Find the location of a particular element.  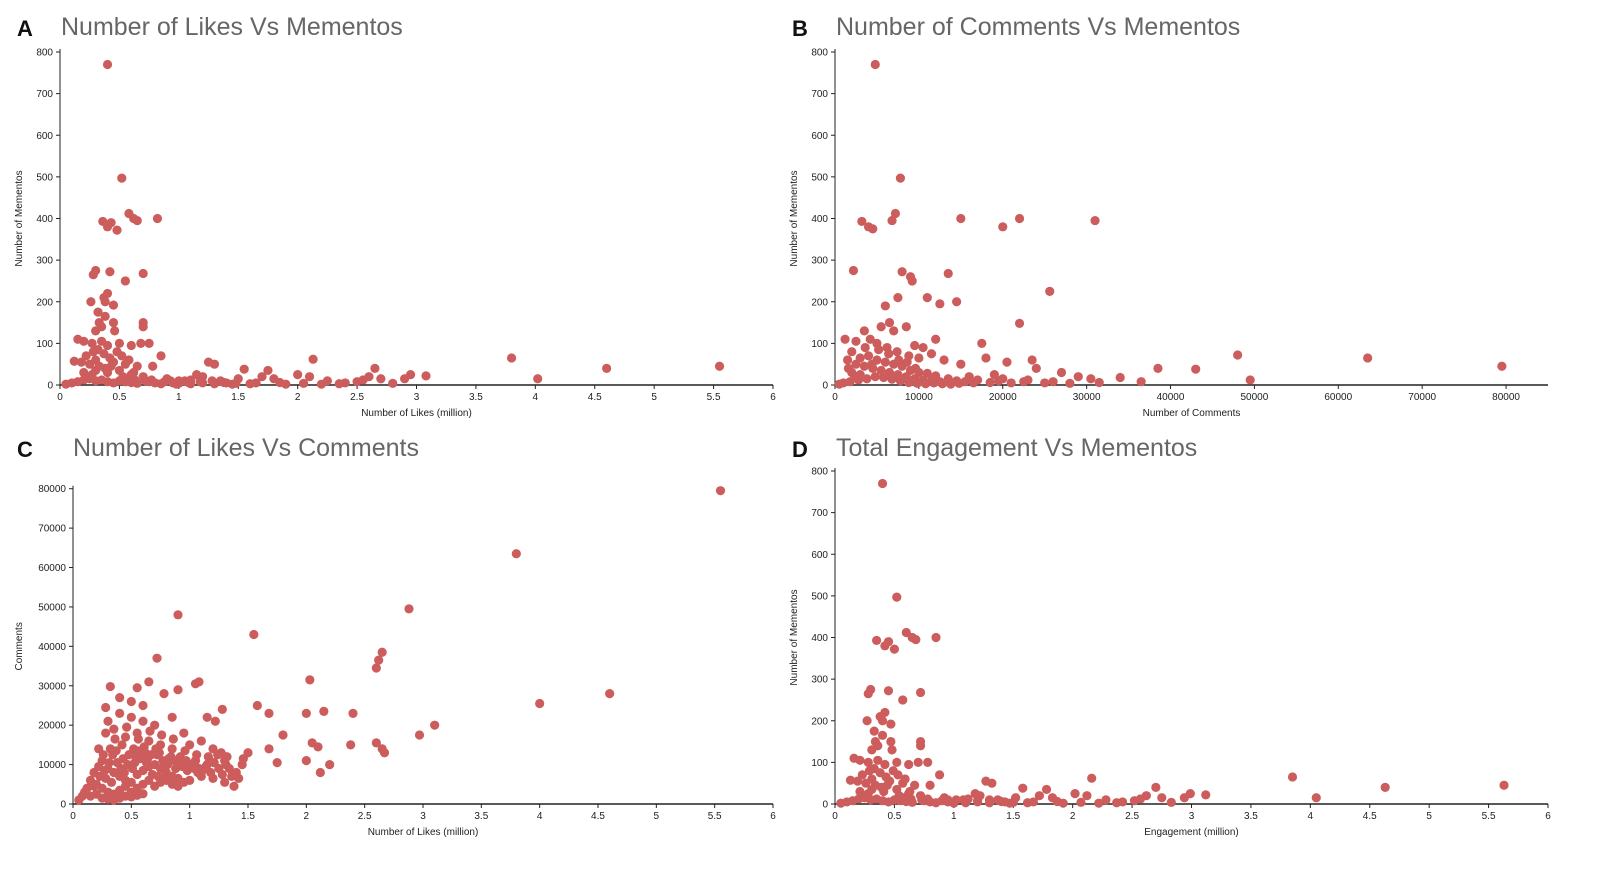

x-tick-label: 30000 is located at coordinates (1087, 397).